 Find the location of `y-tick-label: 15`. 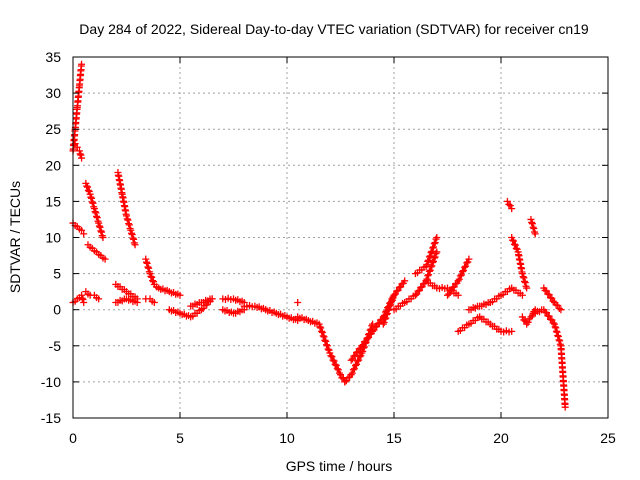

y-tick-label: 15 is located at coordinates (53, 201).